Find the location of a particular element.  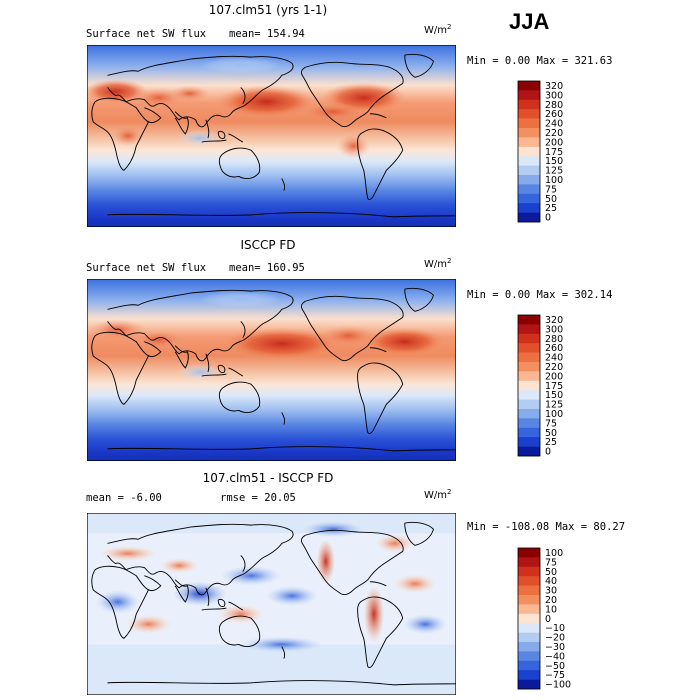

panel-diff-colorbar-tick: −100 is located at coordinates (558, 685).